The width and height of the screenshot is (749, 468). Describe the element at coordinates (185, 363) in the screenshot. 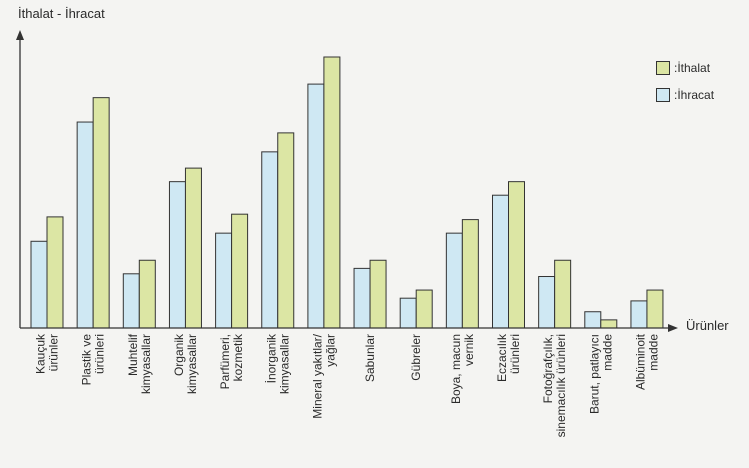

I see `x-tick-label-3: Organikkimyasallar` at that location.